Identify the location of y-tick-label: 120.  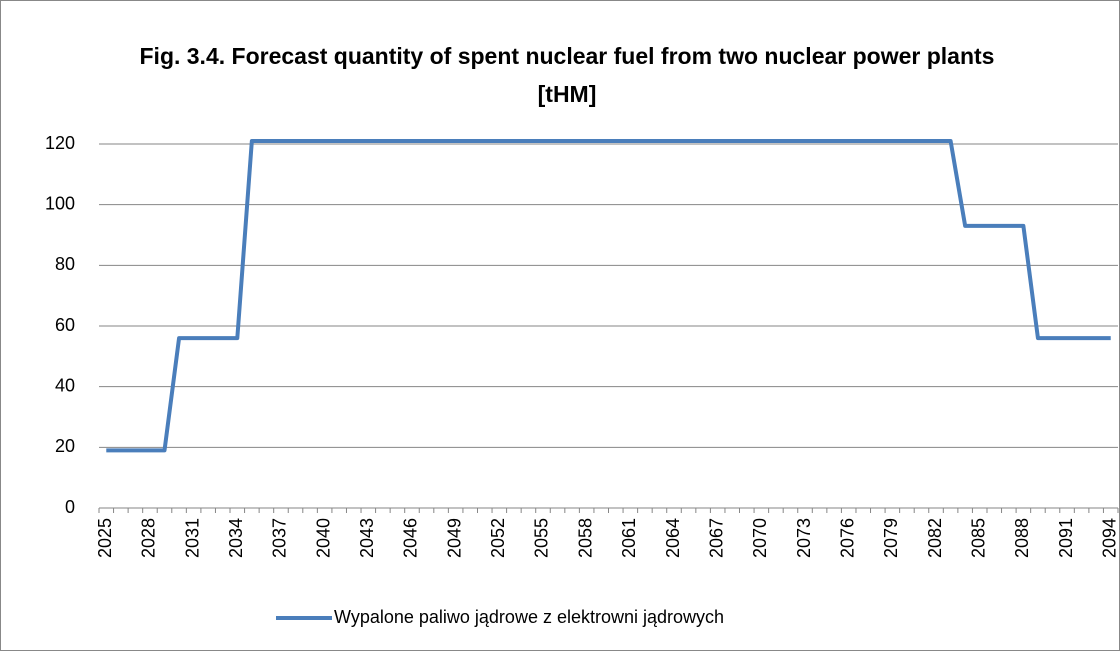
(60, 143).